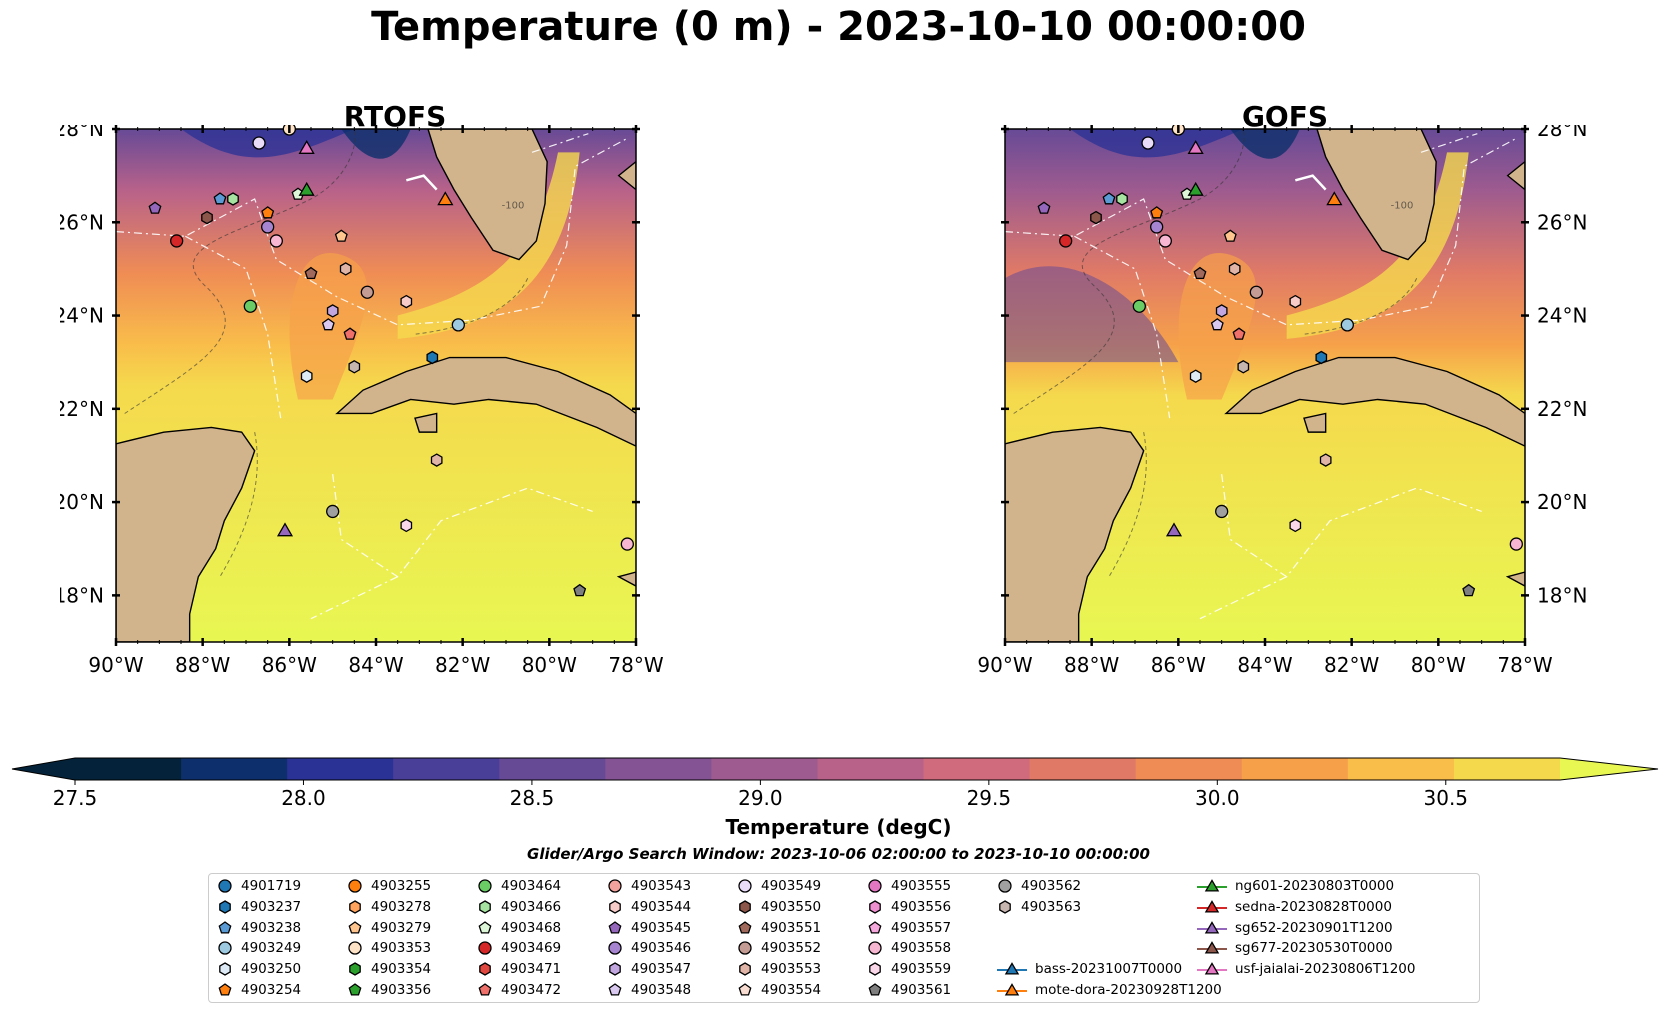 The width and height of the screenshot is (1677, 1014). What do you see at coordinates (519, 990) in the screenshot?
I see `legend-entry: 4903472` at bounding box center [519, 990].